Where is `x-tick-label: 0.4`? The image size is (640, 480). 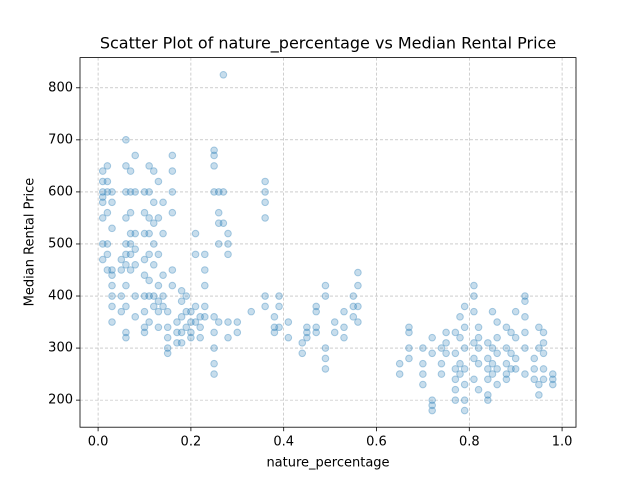
x-tick-label: 0.4 is located at coordinates (283, 442).